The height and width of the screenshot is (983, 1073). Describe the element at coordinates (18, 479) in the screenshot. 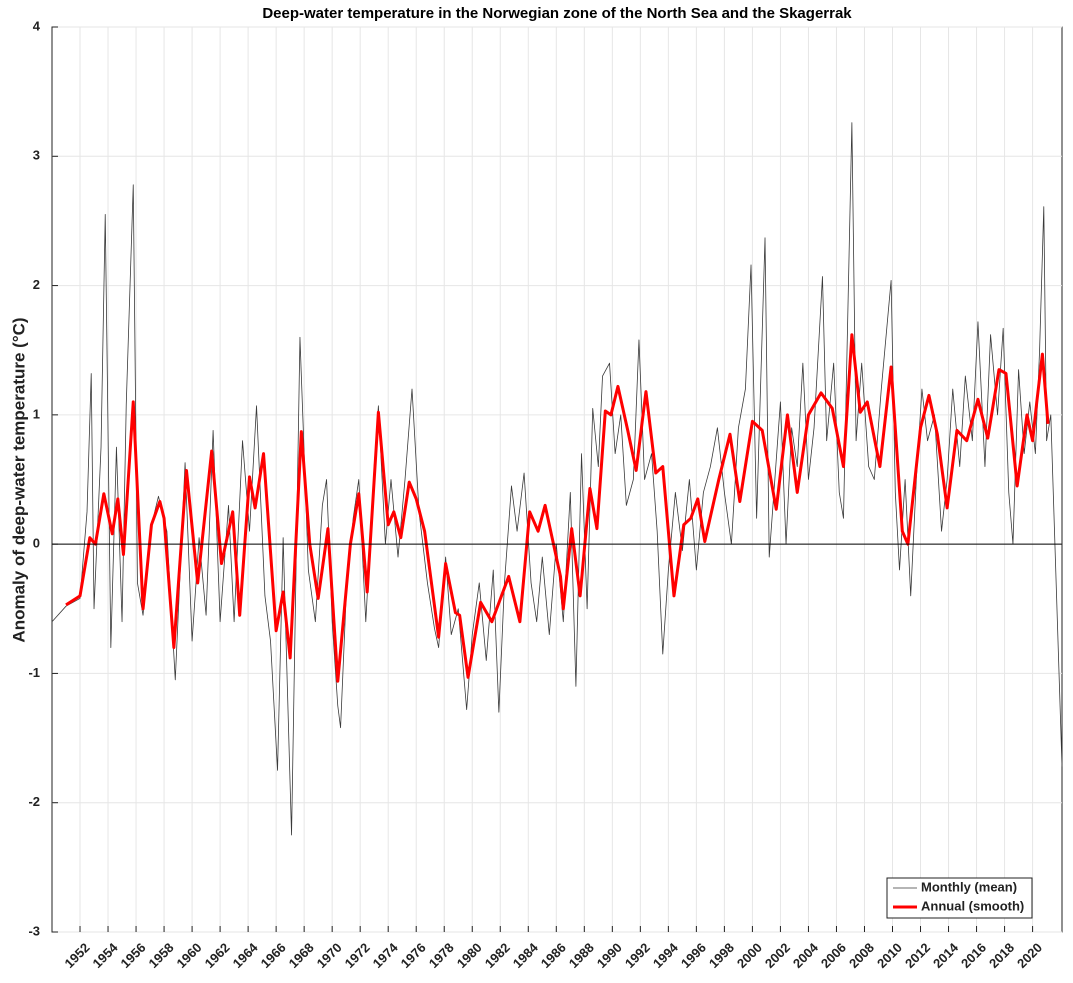

I see `y-axis-label: Anomaly of deep-water temperature (°C)` at that location.